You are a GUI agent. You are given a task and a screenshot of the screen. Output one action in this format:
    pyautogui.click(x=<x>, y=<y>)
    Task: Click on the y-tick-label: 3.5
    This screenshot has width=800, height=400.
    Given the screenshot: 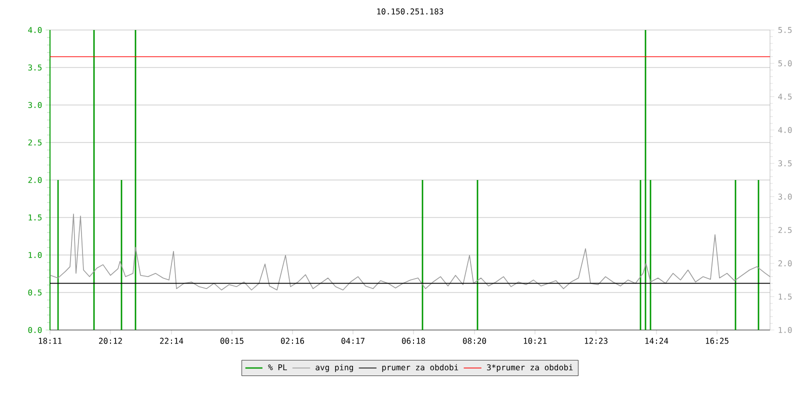 What is the action you would take?
    pyautogui.click(x=35, y=67)
    